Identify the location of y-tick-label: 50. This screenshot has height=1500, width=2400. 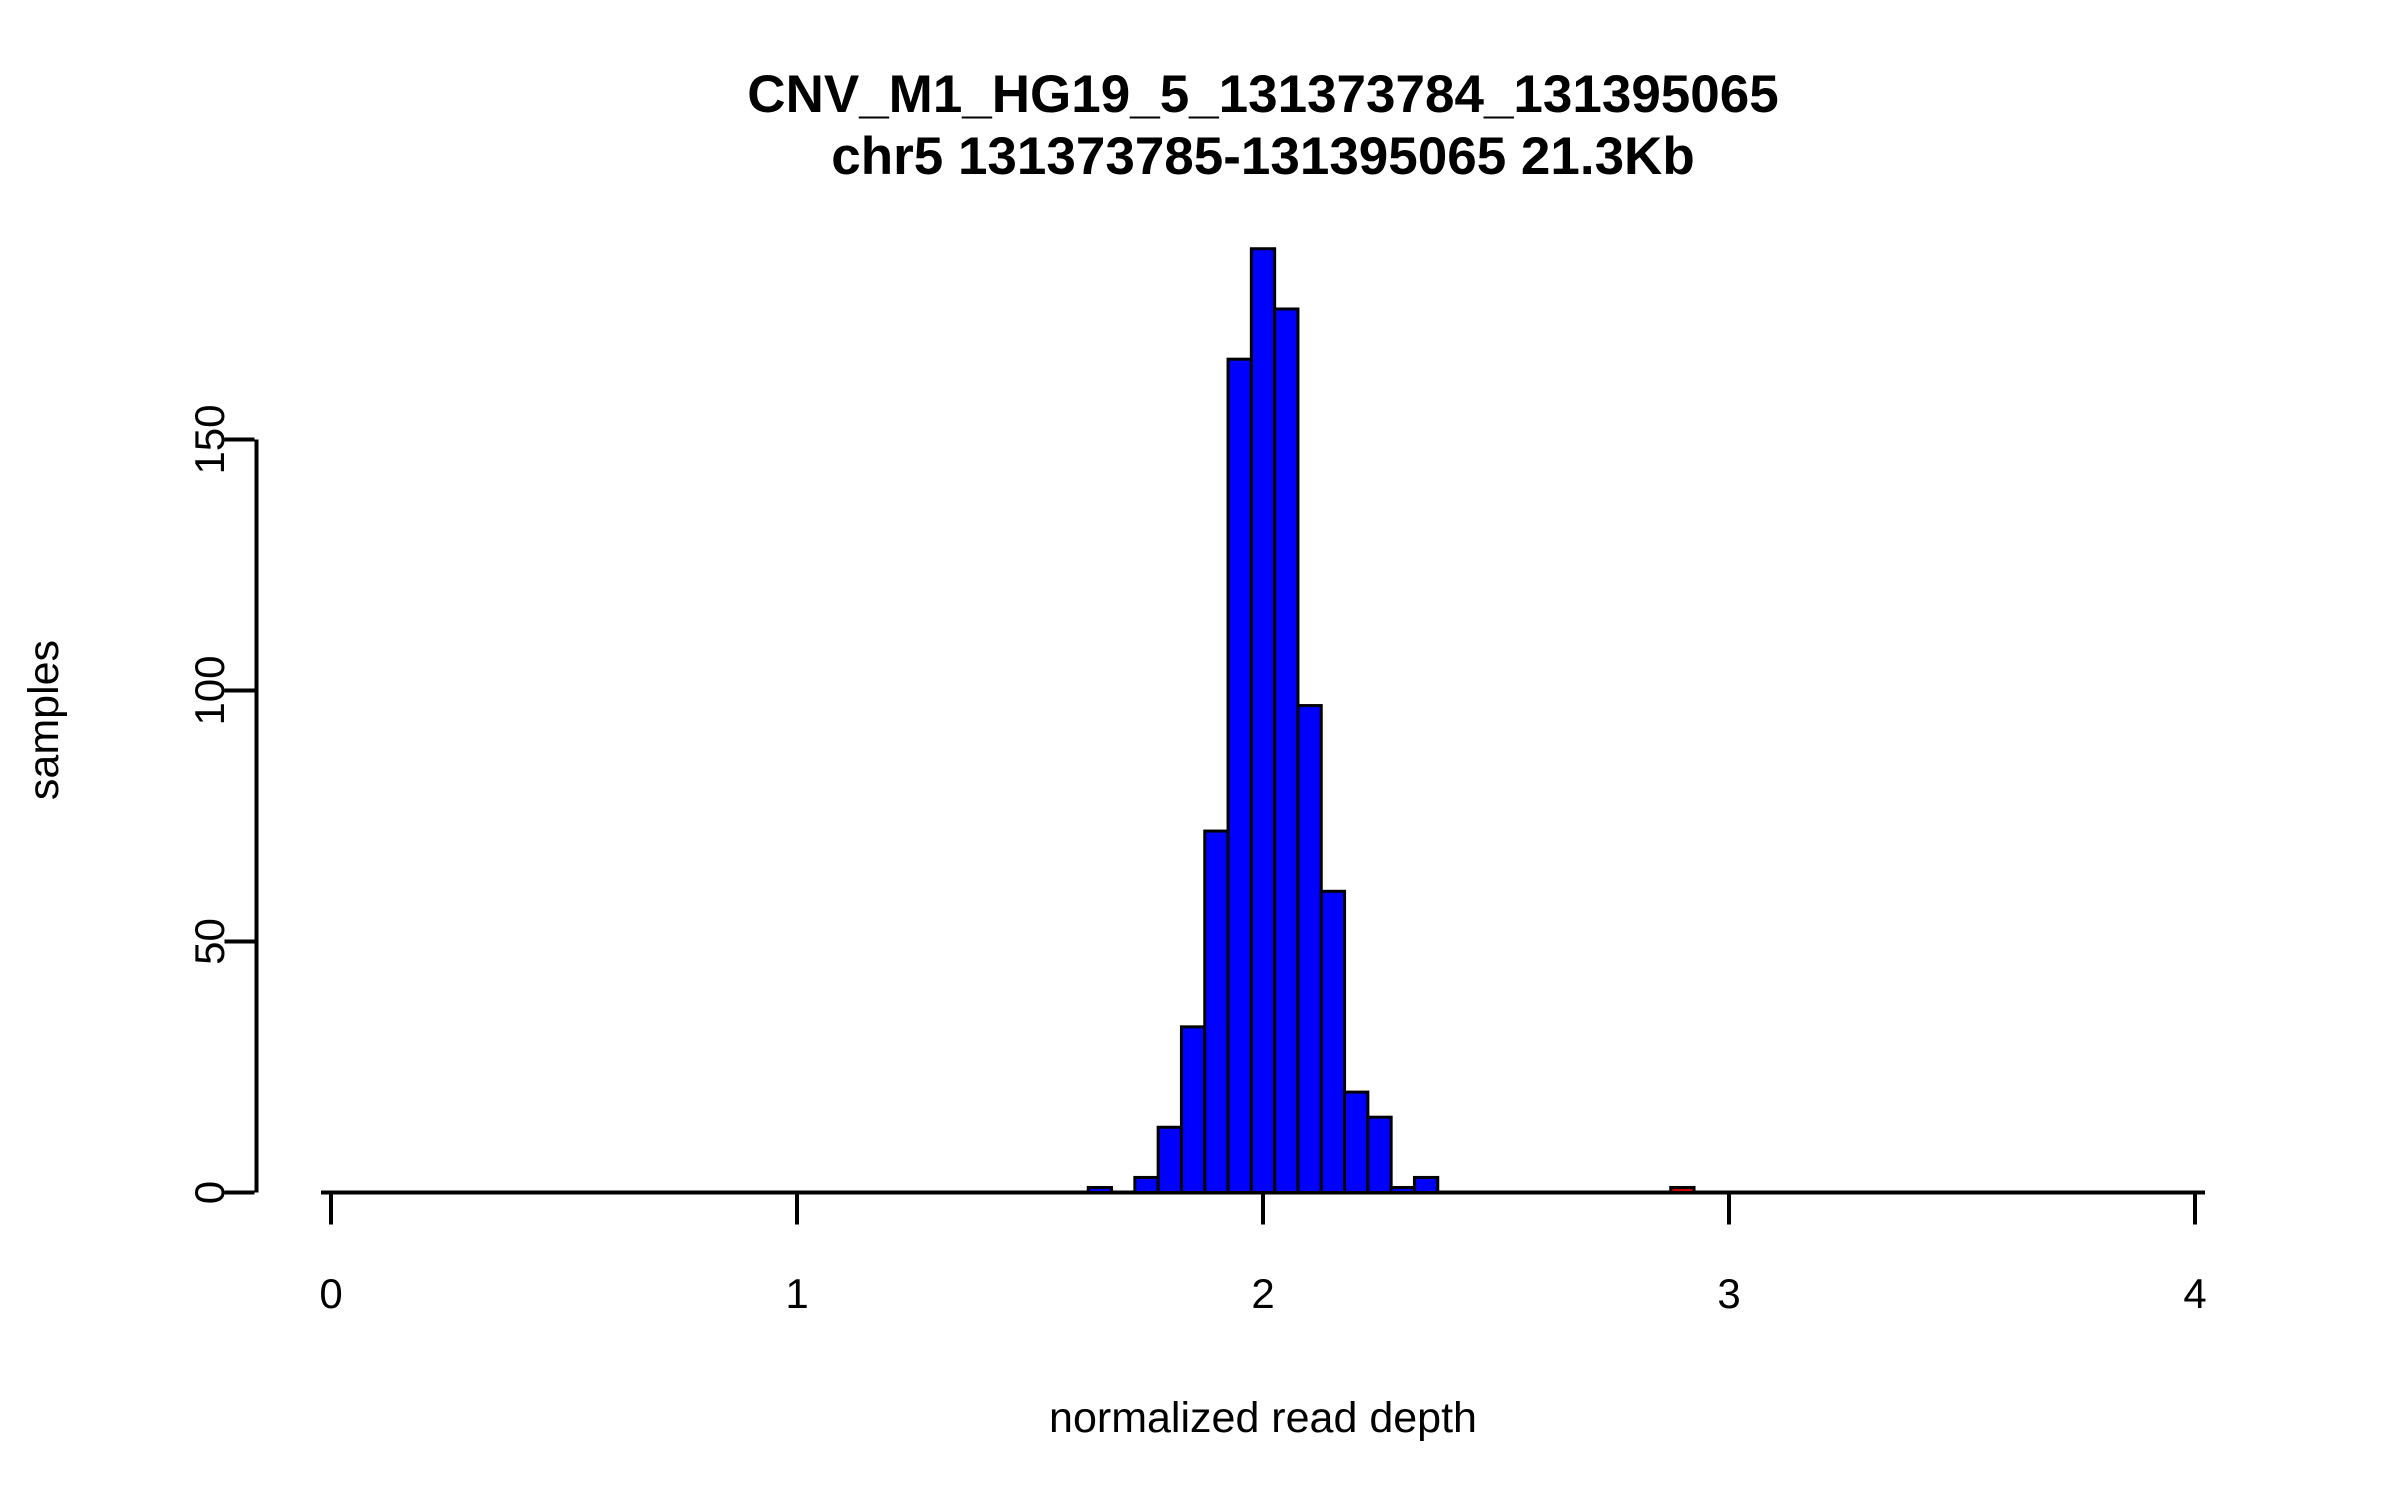
(209, 941).